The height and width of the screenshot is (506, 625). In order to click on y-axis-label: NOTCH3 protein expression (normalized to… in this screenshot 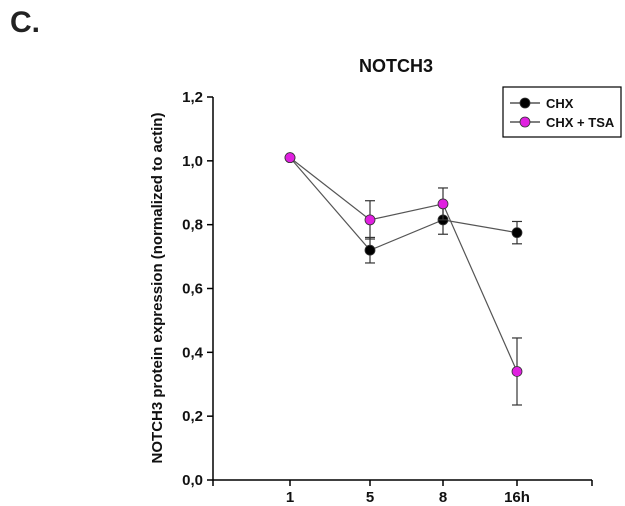, I will do `click(157, 288)`.